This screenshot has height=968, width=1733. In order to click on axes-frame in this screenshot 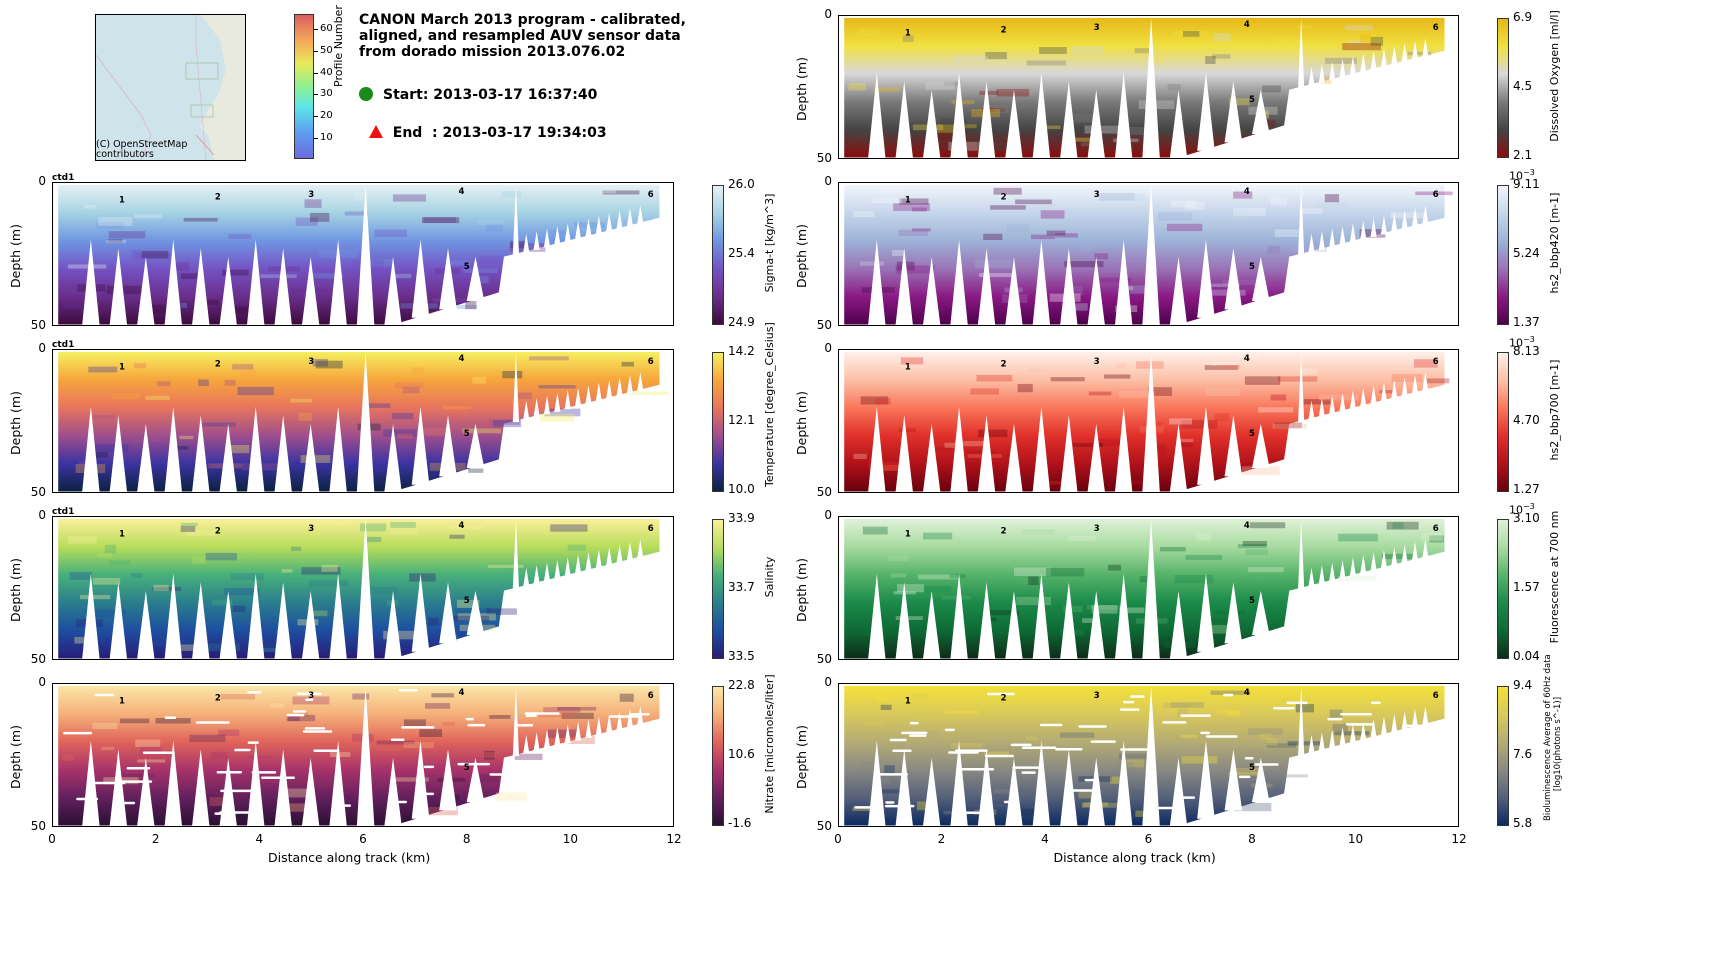, I will do `click(363, 254)`.